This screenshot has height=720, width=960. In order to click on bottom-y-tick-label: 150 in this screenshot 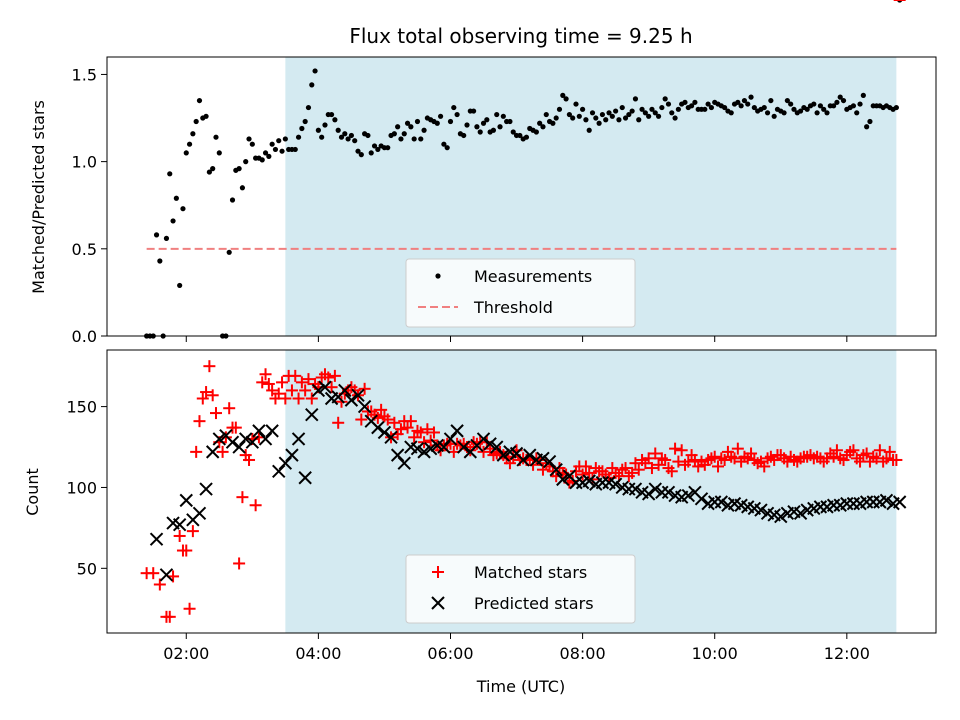, I will do `click(81, 407)`.